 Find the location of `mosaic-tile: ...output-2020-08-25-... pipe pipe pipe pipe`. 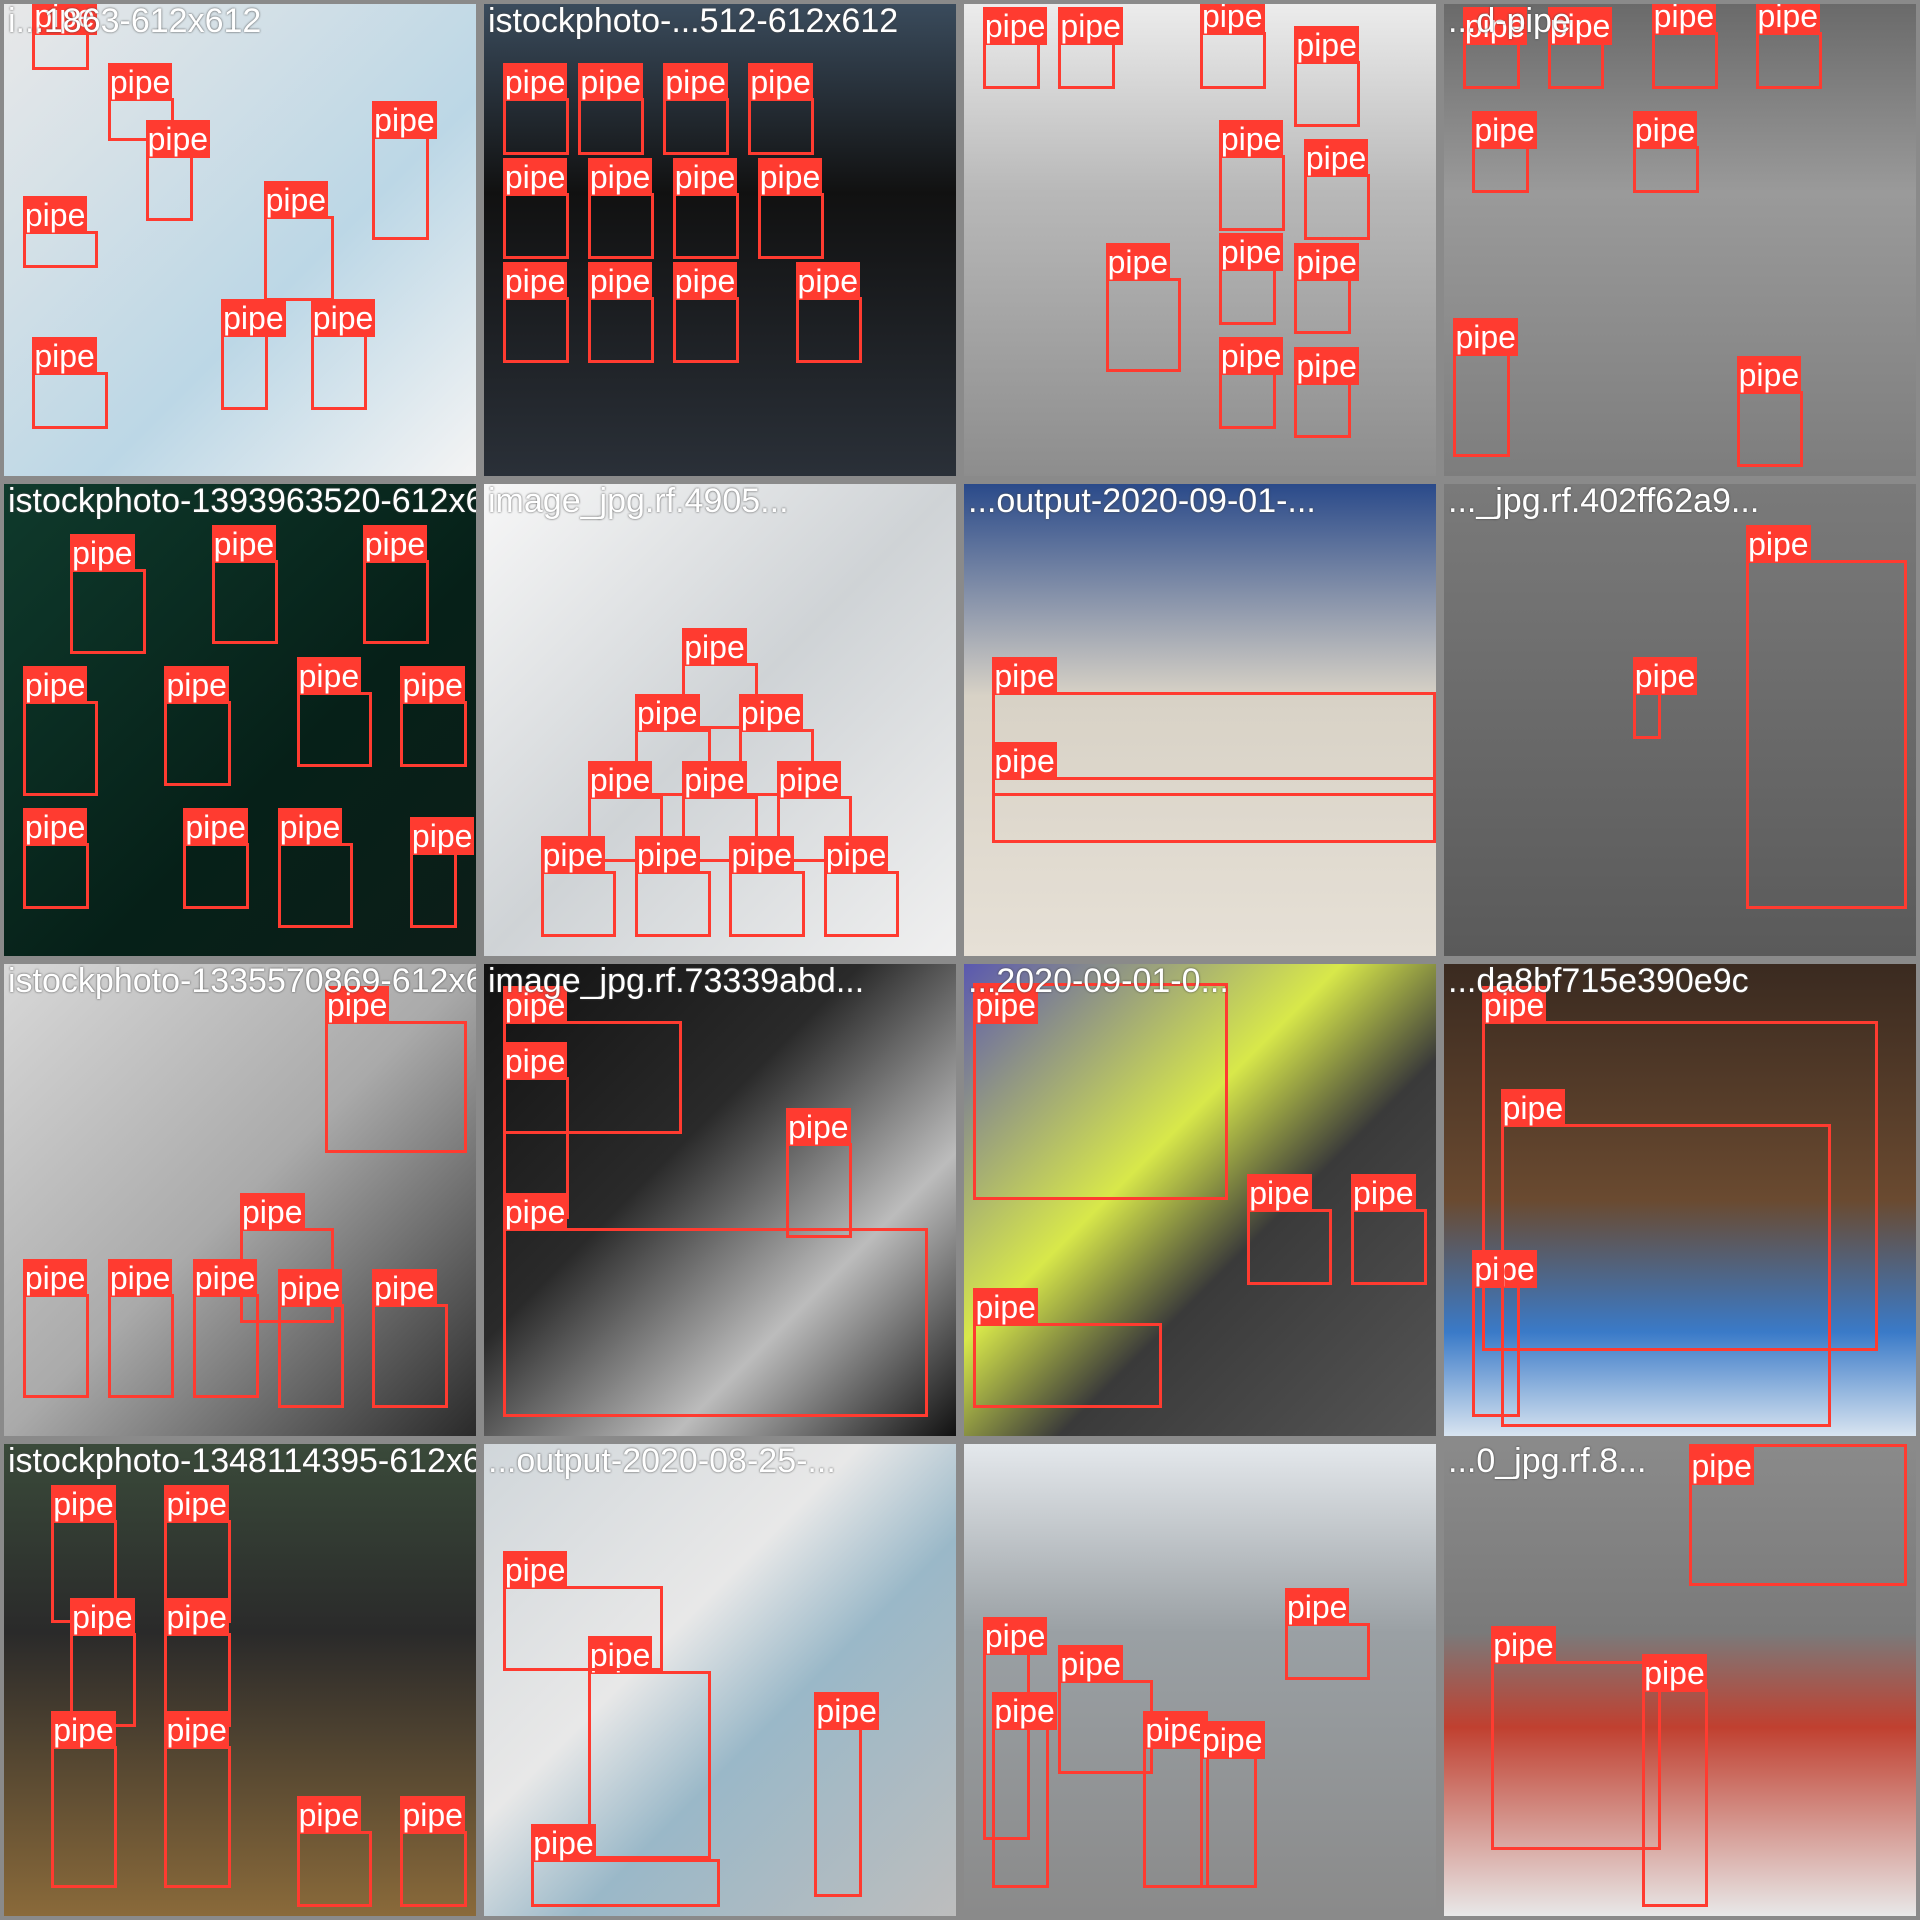

mosaic-tile: ...output-2020-08-25-... pipe pipe pipe pipe is located at coordinates (720, 1680).